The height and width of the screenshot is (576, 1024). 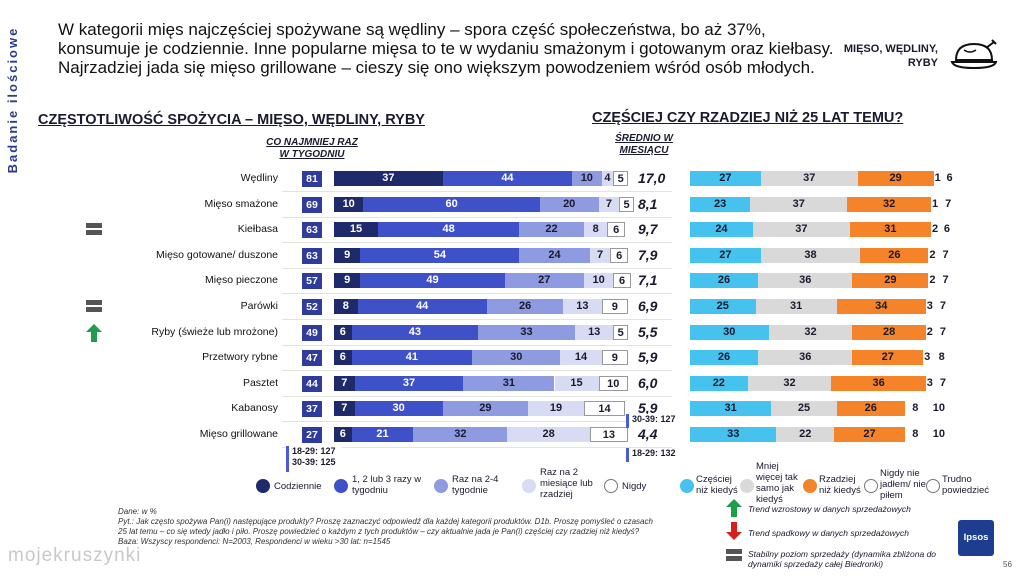 I want to click on weekly-total: 69, so click(x=312, y=204).